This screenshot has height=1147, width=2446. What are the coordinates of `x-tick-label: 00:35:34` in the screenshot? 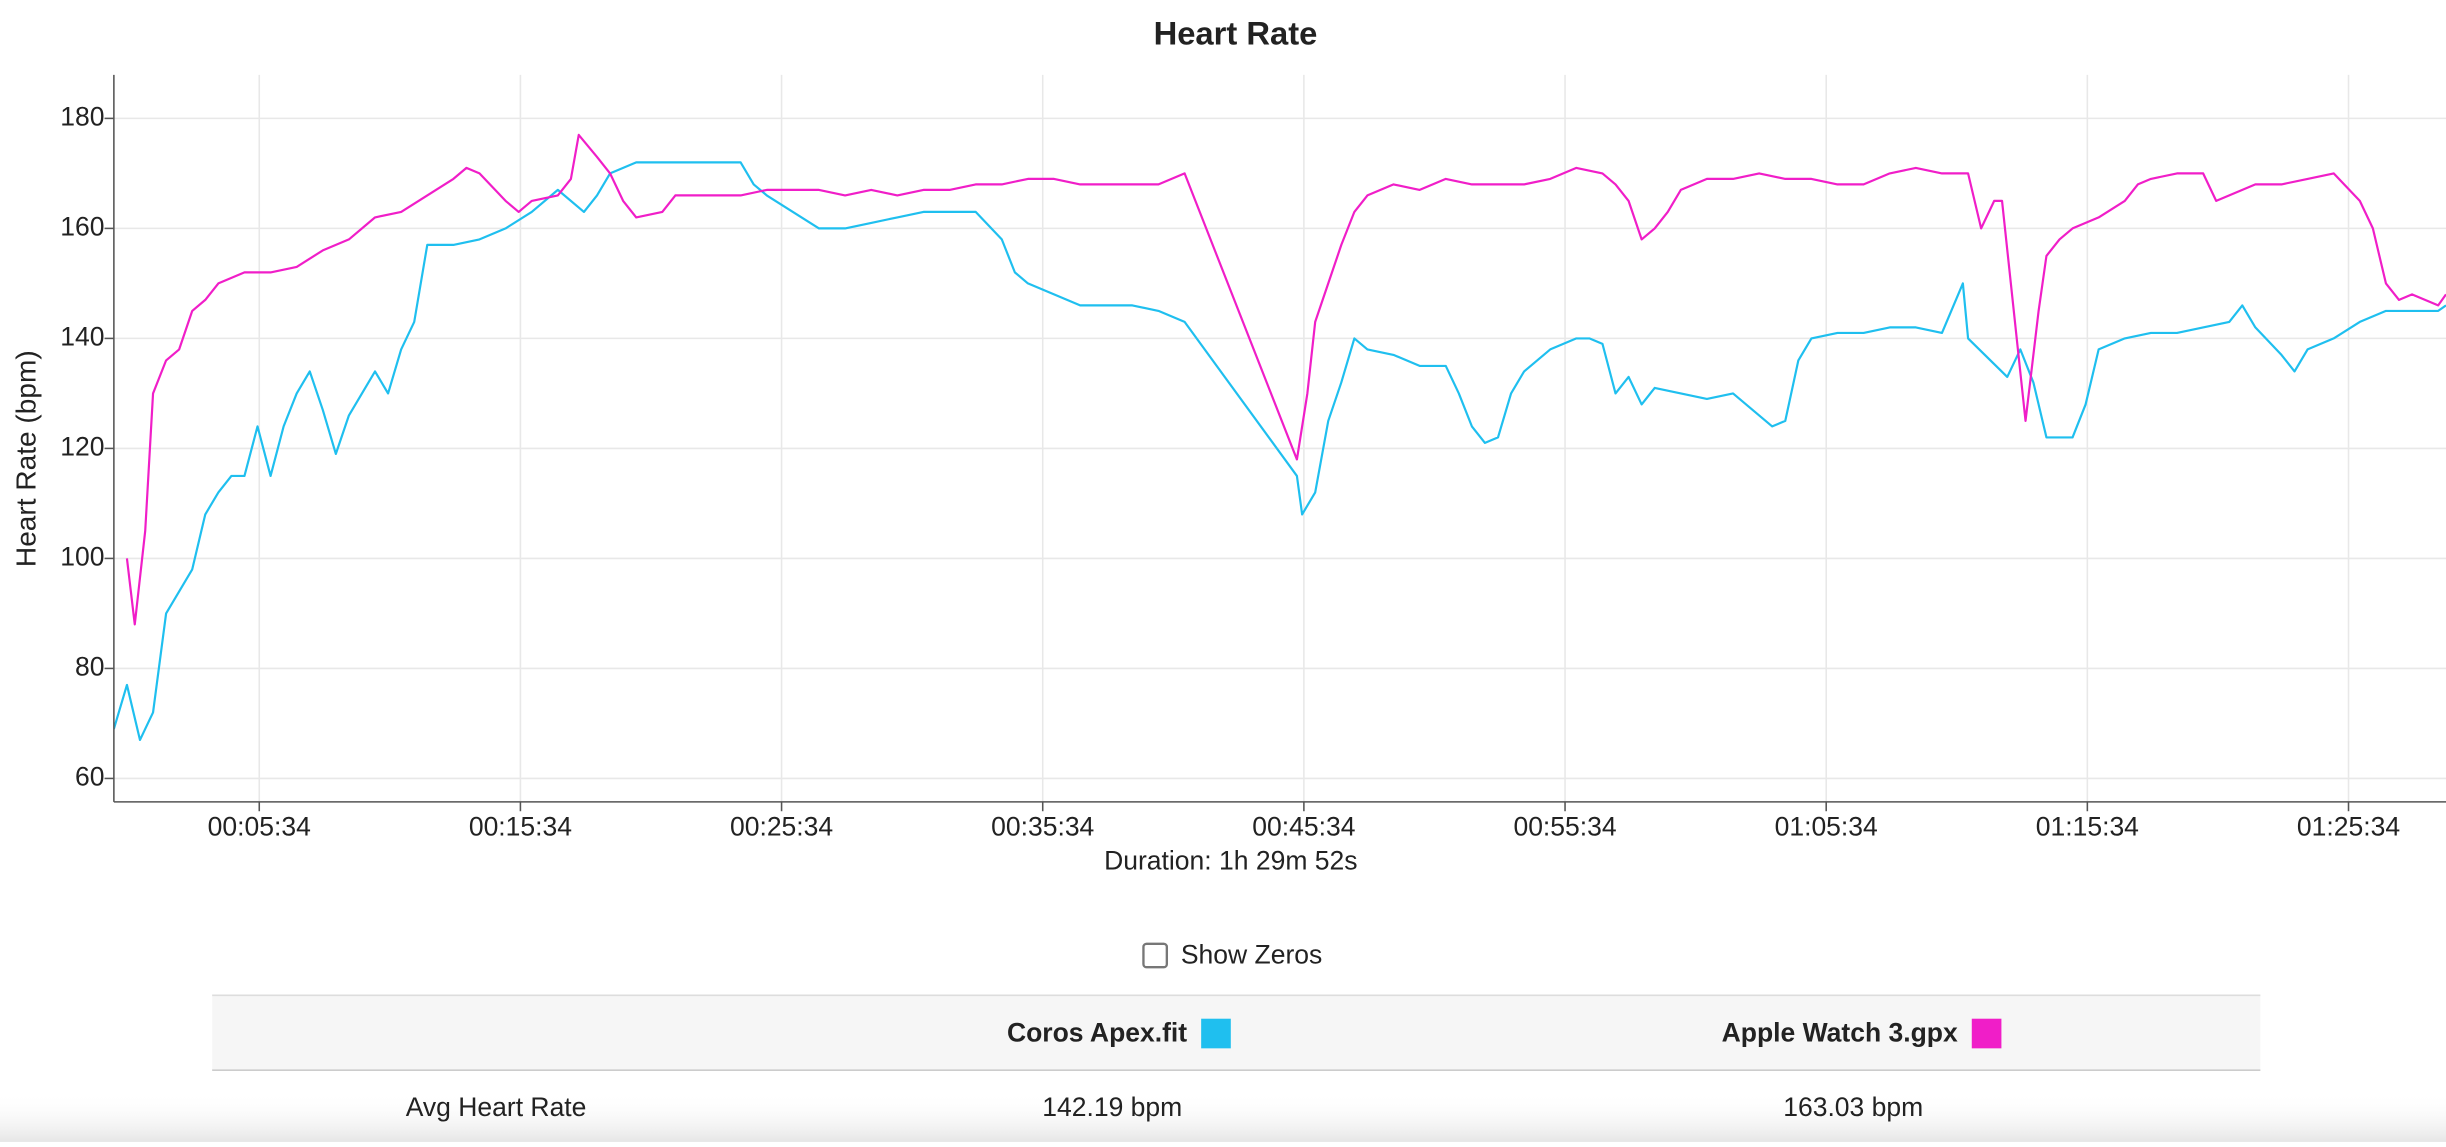 It's located at (1042, 826).